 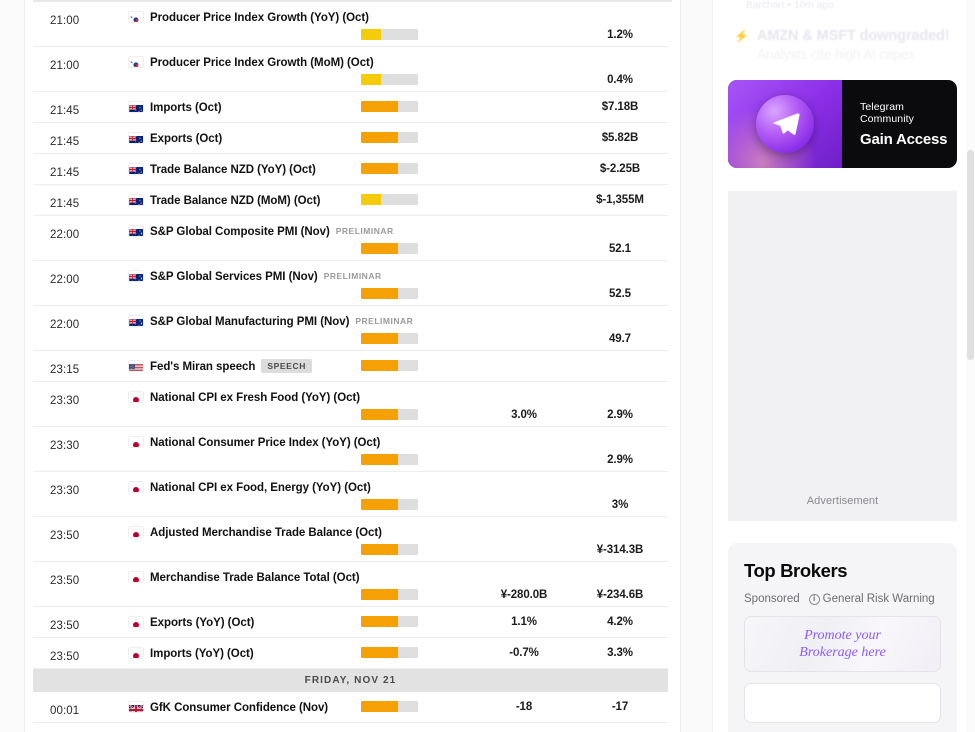 I want to click on actual-cell: $-2.25B, so click(x=620, y=169).